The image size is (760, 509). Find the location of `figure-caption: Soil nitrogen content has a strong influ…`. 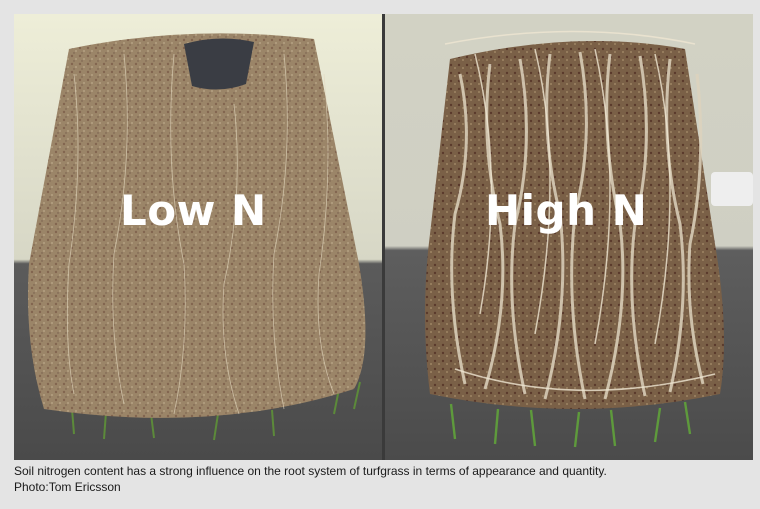

figure-caption: Soil nitrogen content has a strong influ… is located at coordinates (384, 479).